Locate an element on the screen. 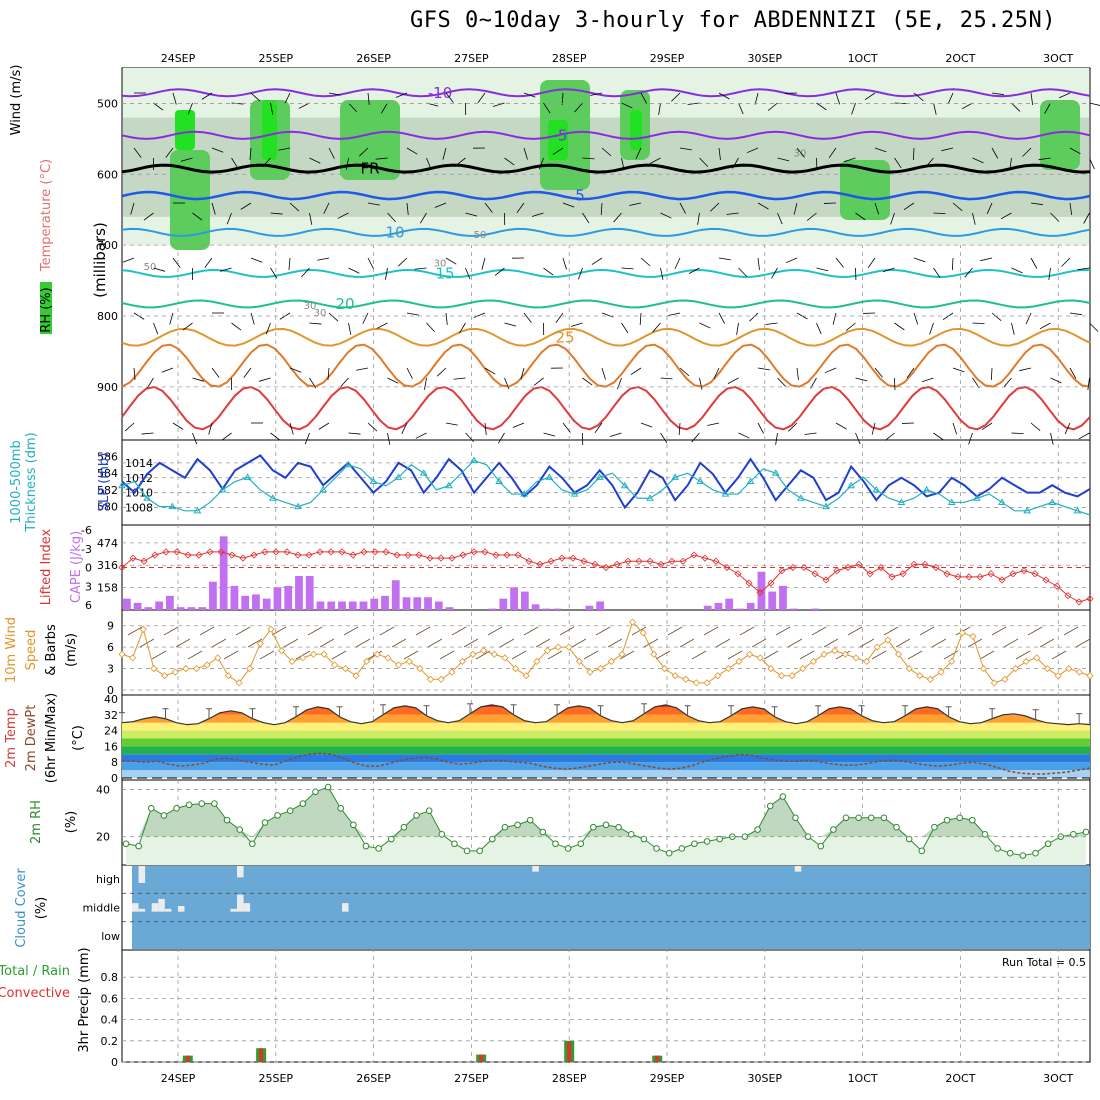 The width and height of the screenshot is (1100, 1100). rh-contour-label: 30 is located at coordinates (800, 154).